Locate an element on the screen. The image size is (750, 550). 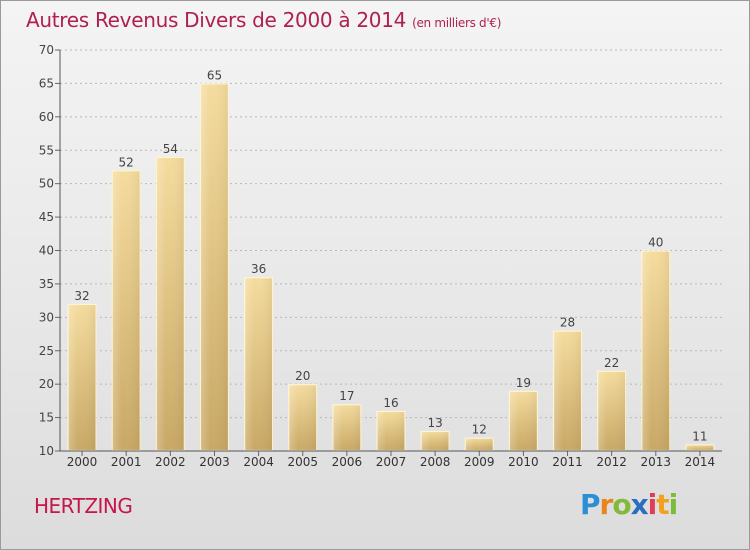
data-label: 16 is located at coordinates (390, 403).